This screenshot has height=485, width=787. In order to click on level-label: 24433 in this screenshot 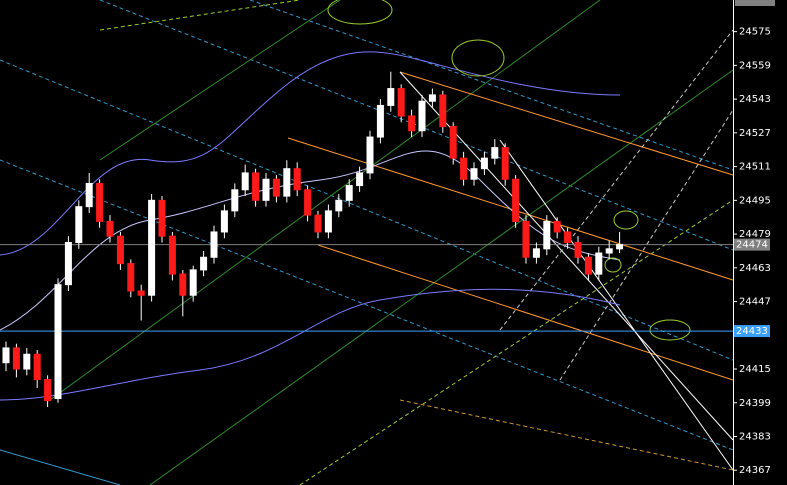, I will do `click(752, 331)`.